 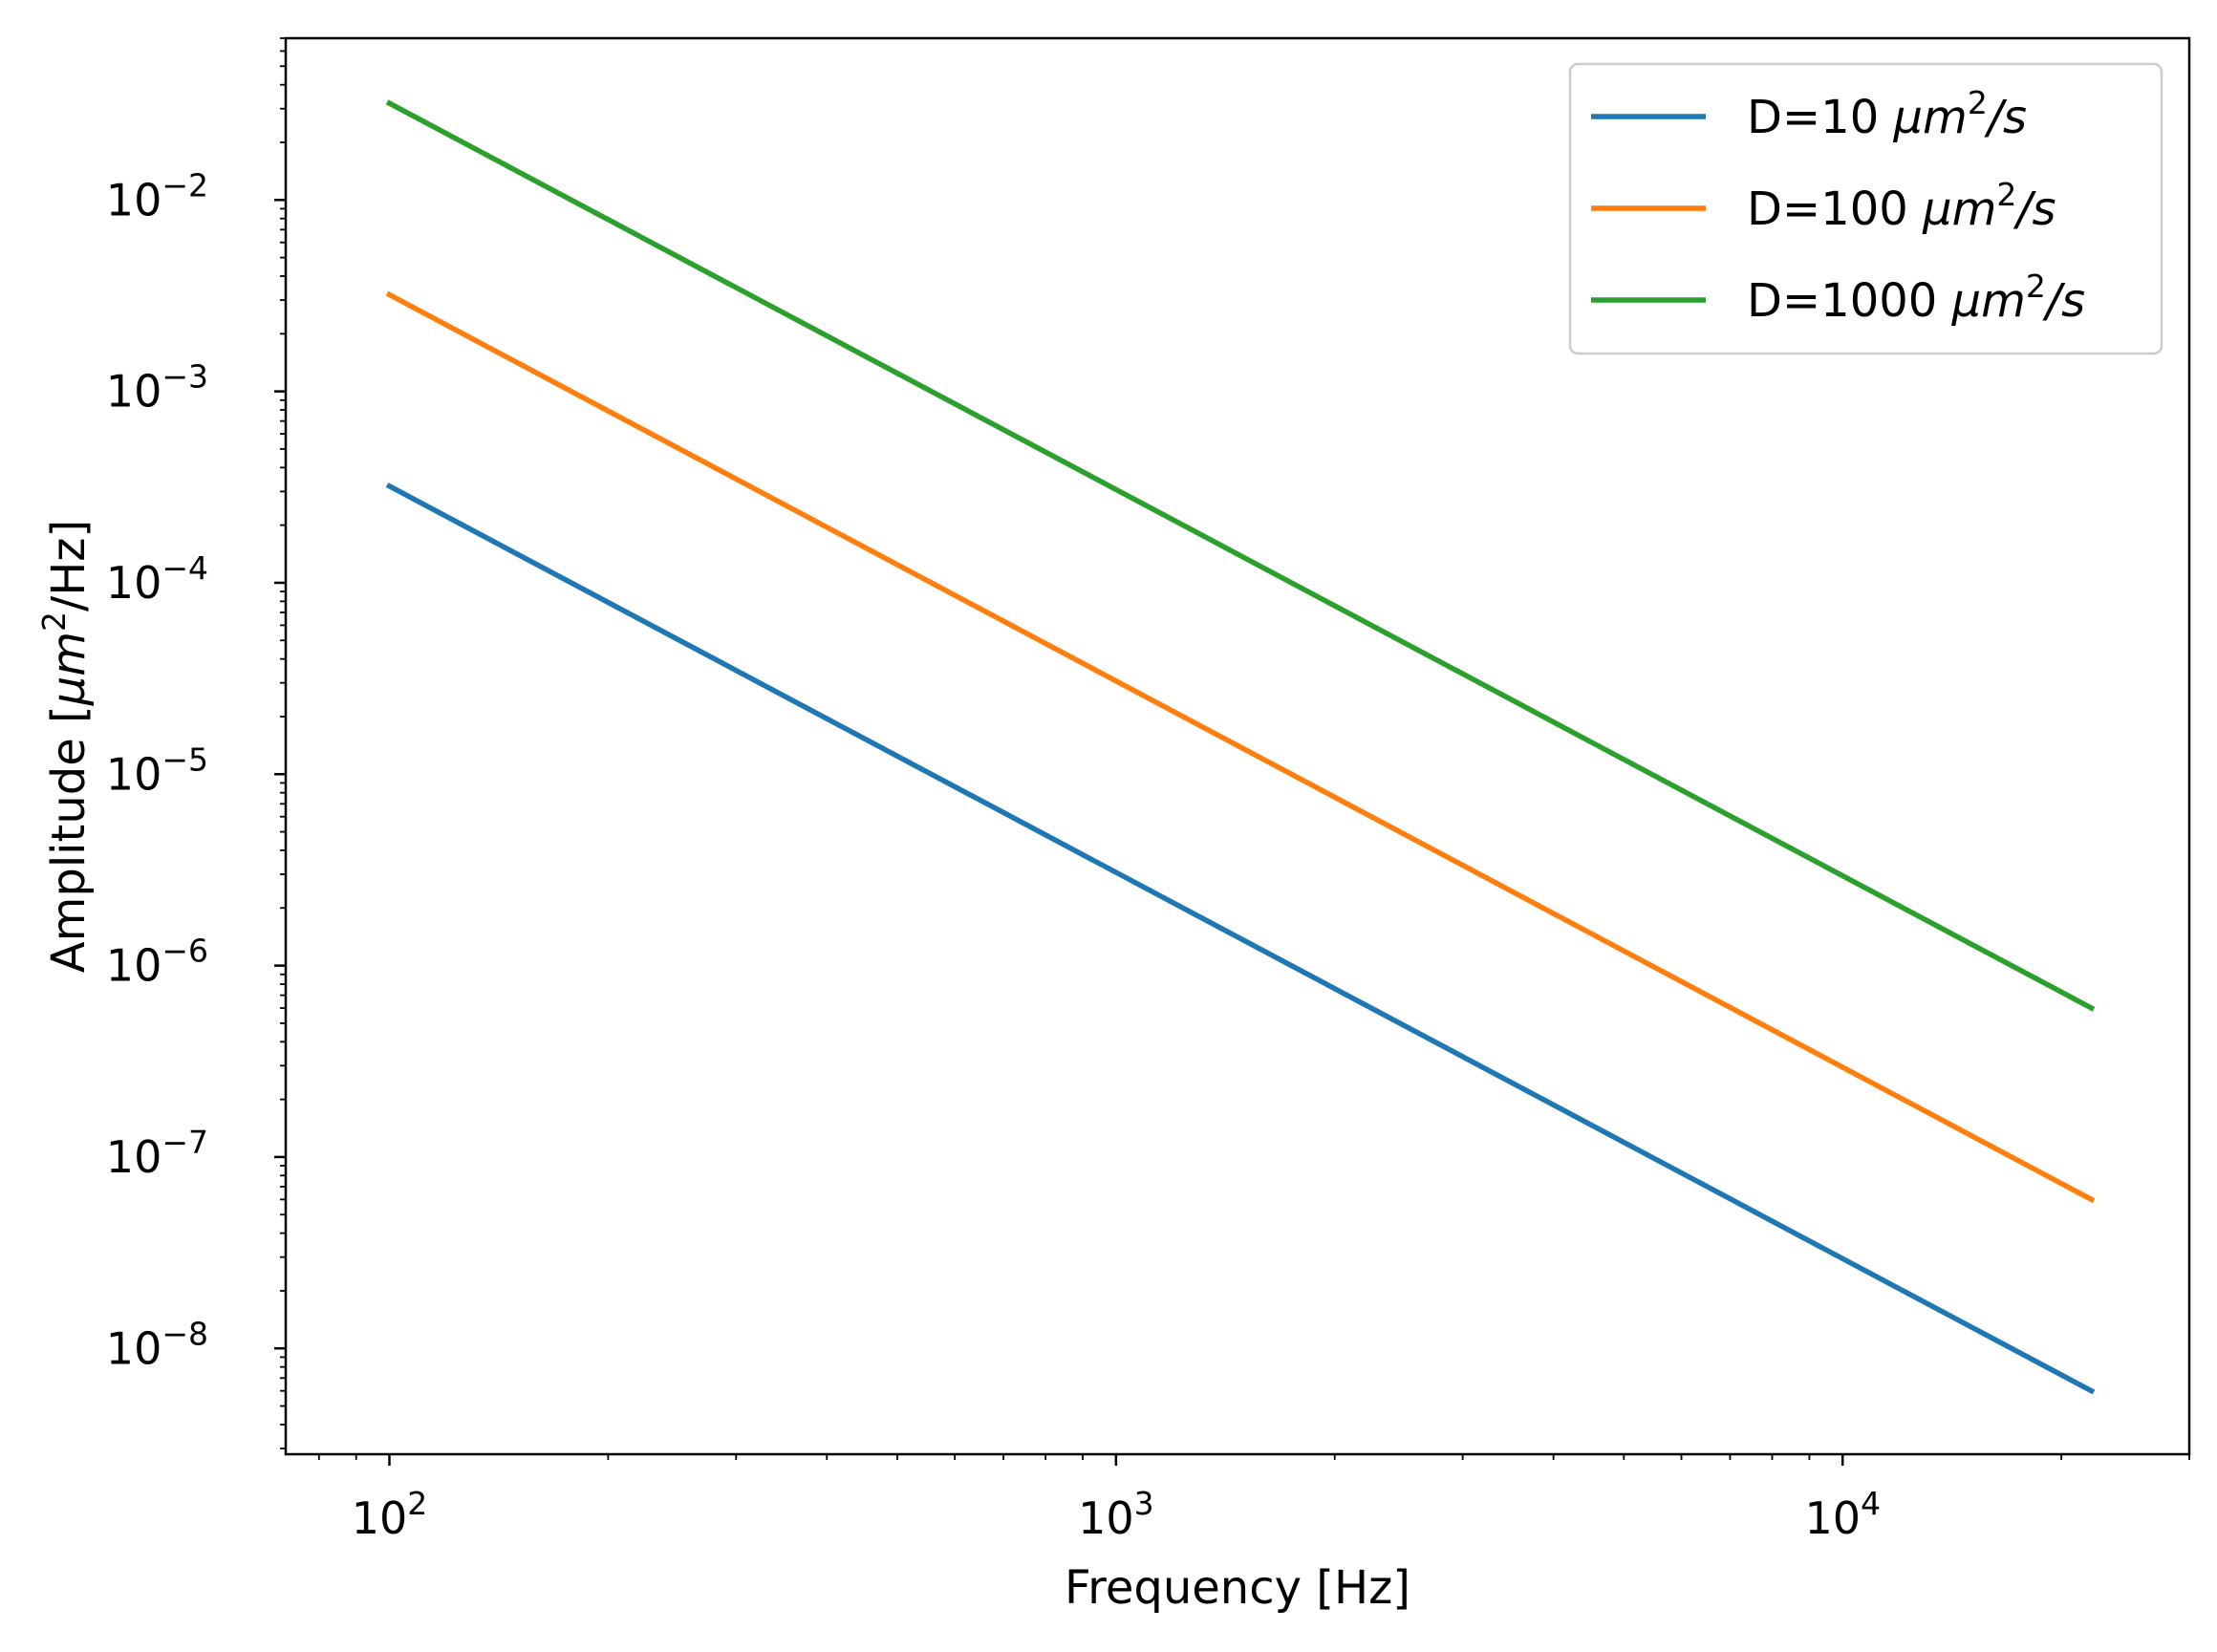 What do you see at coordinates (390, 1514) in the screenshot?
I see `x-tick-label: 10²` at bounding box center [390, 1514].